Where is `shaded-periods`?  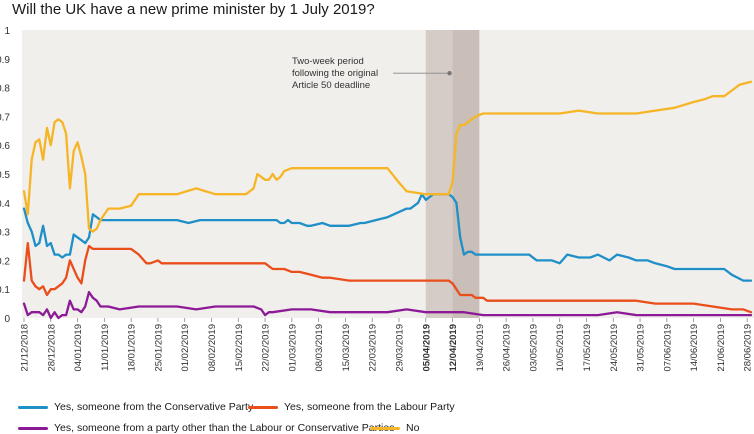 shaded-periods is located at coordinates (452, 174).